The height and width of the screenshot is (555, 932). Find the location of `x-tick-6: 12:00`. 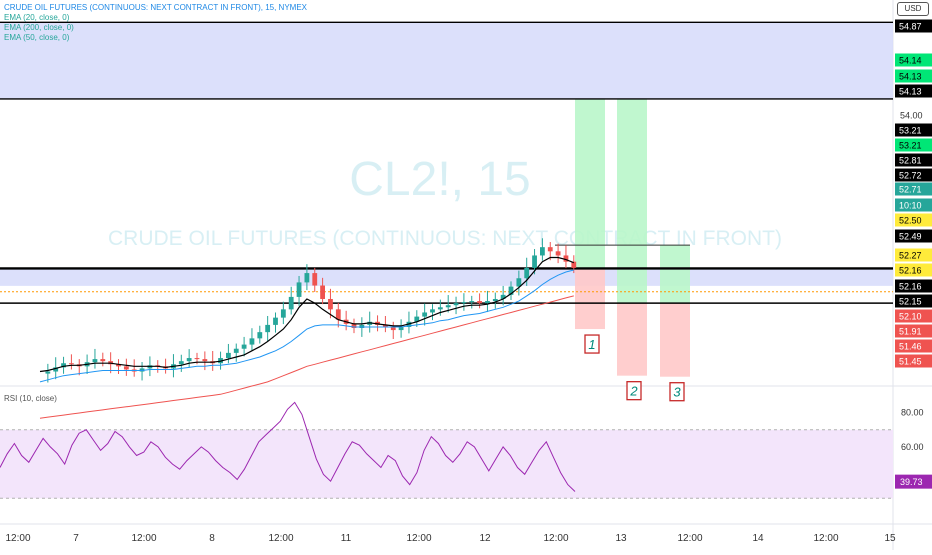

x-tick-6: 12:00 is located at coordinates (418, 538).